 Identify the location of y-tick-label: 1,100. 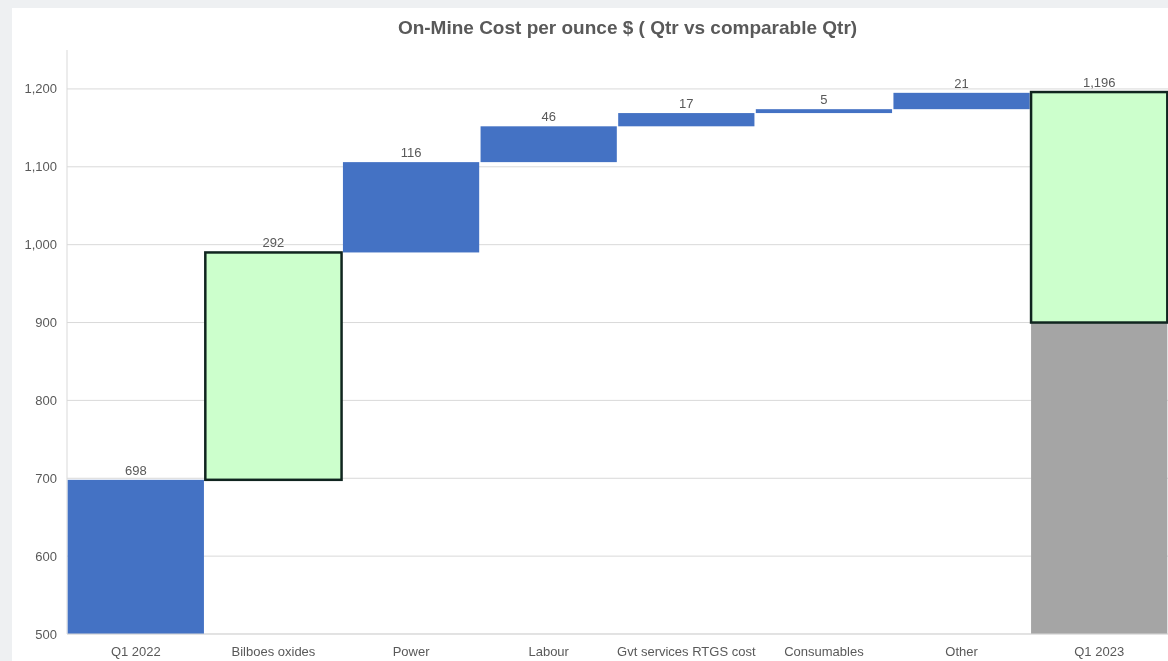
(40, 167).